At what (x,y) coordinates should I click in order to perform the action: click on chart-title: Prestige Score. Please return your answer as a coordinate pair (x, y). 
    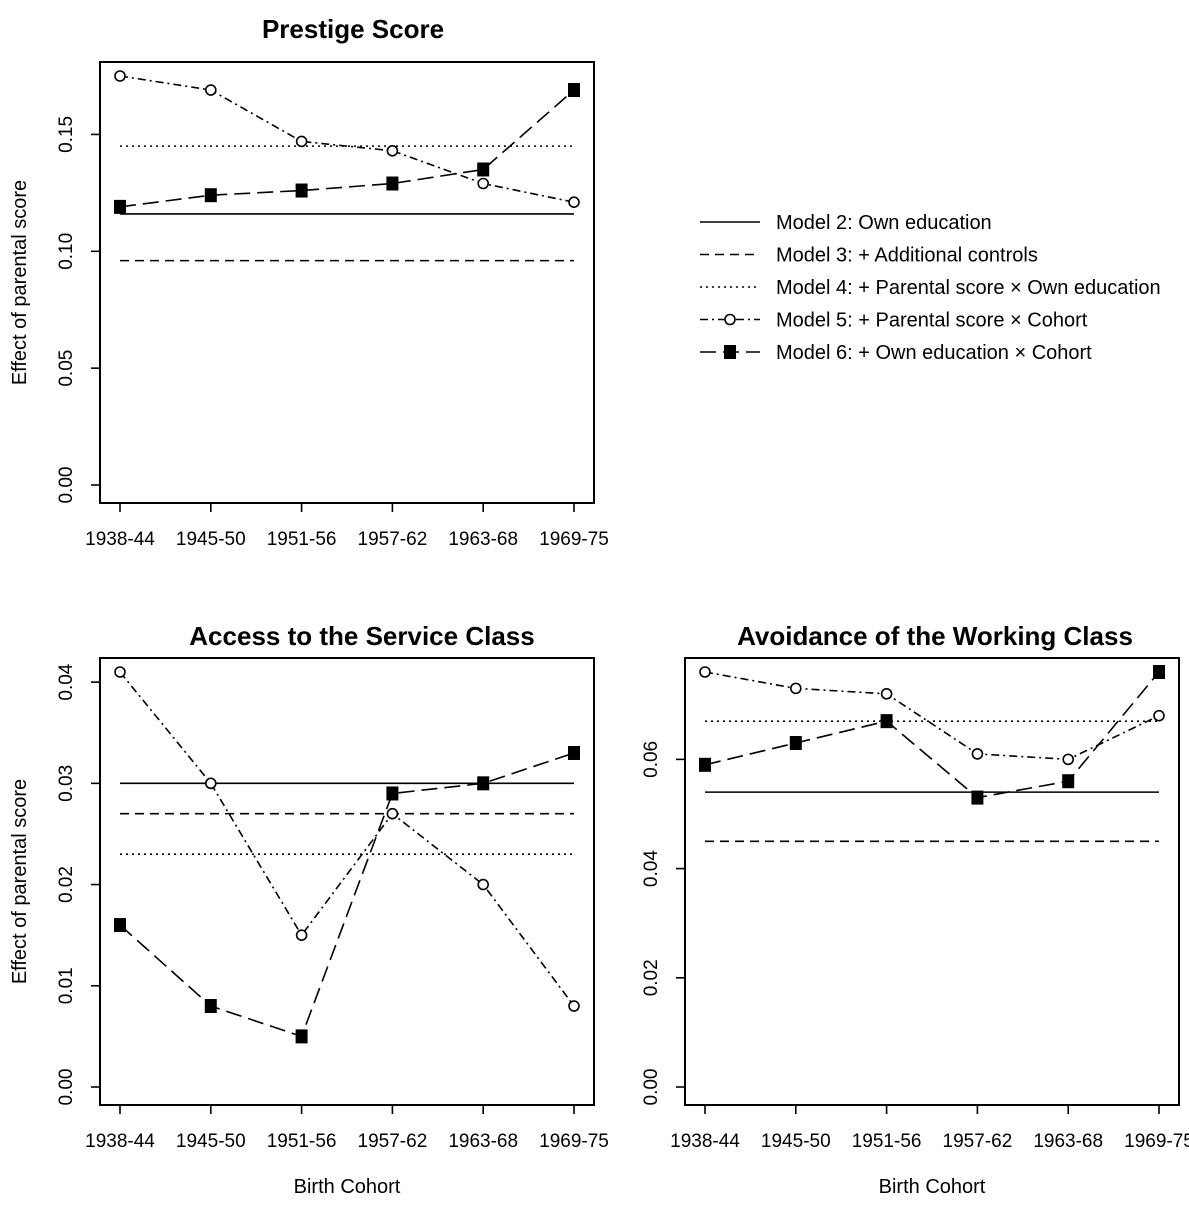
    Looking at the image, I should click on (353, 29).